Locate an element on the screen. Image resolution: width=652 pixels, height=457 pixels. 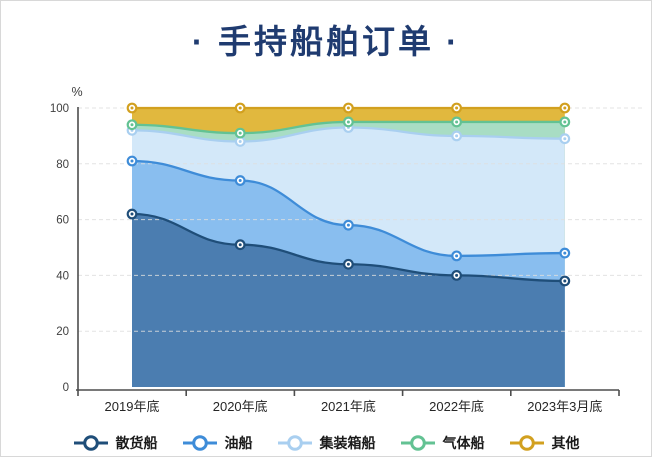
legend-item-气体船: 气体船 is located at coordinates (442, 443).